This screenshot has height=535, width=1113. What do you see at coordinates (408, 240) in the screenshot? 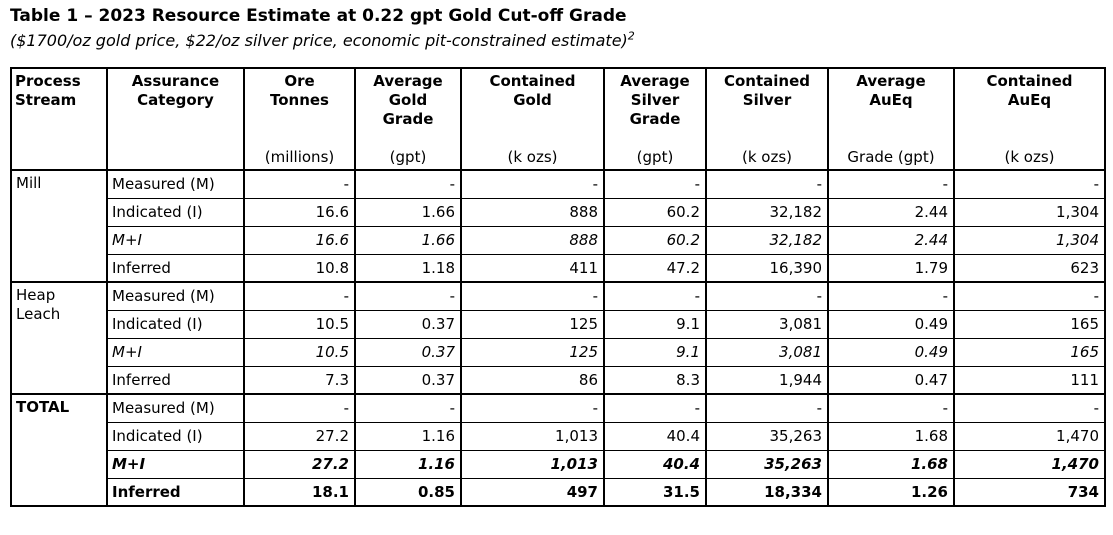
I see `value-cell: 1.66` at bounding box center [408, 240].